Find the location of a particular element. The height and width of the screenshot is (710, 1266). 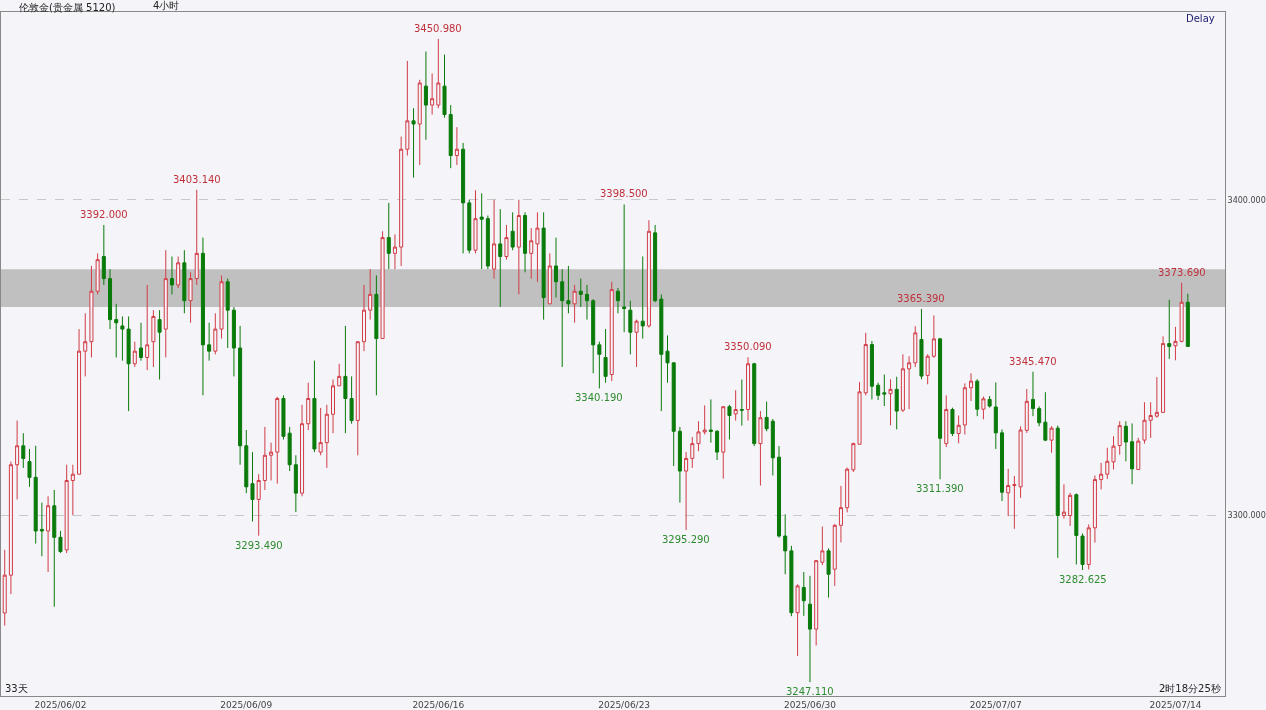

annotation: 3350.090 is located at coordinates (748, 346).